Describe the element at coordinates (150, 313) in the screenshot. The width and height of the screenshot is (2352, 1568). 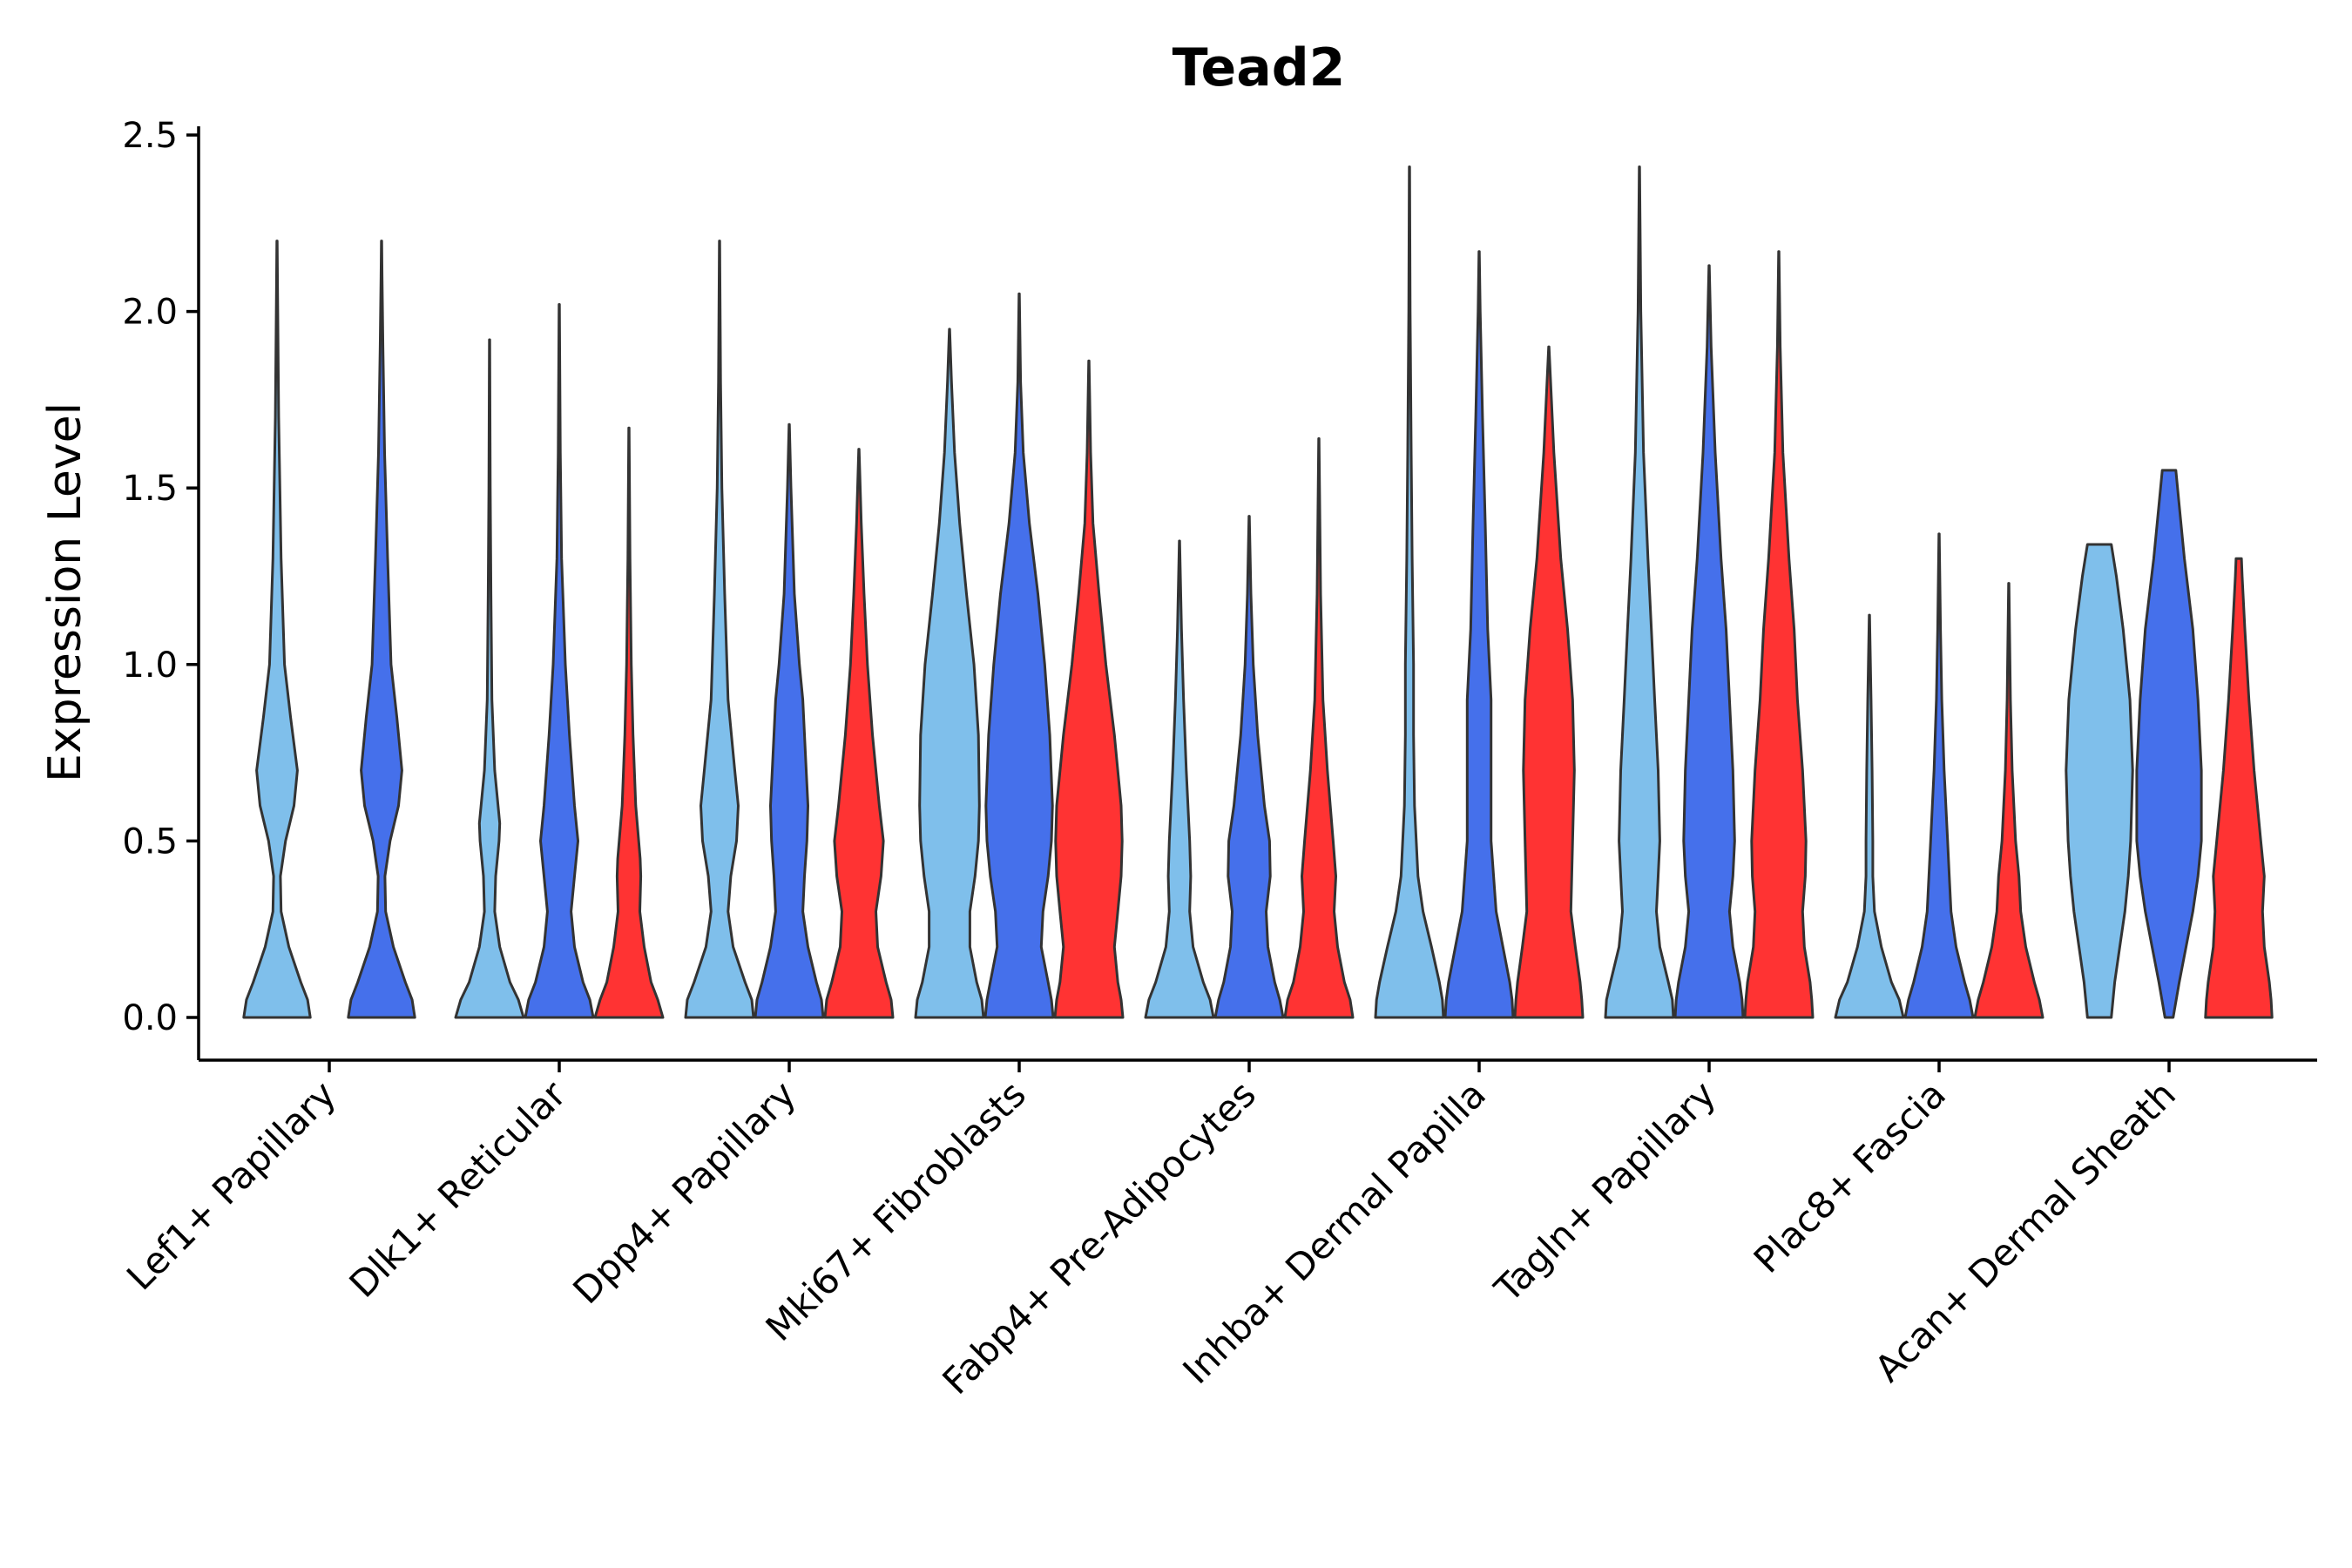
I see `y-tick-label: 2.0` at that location.